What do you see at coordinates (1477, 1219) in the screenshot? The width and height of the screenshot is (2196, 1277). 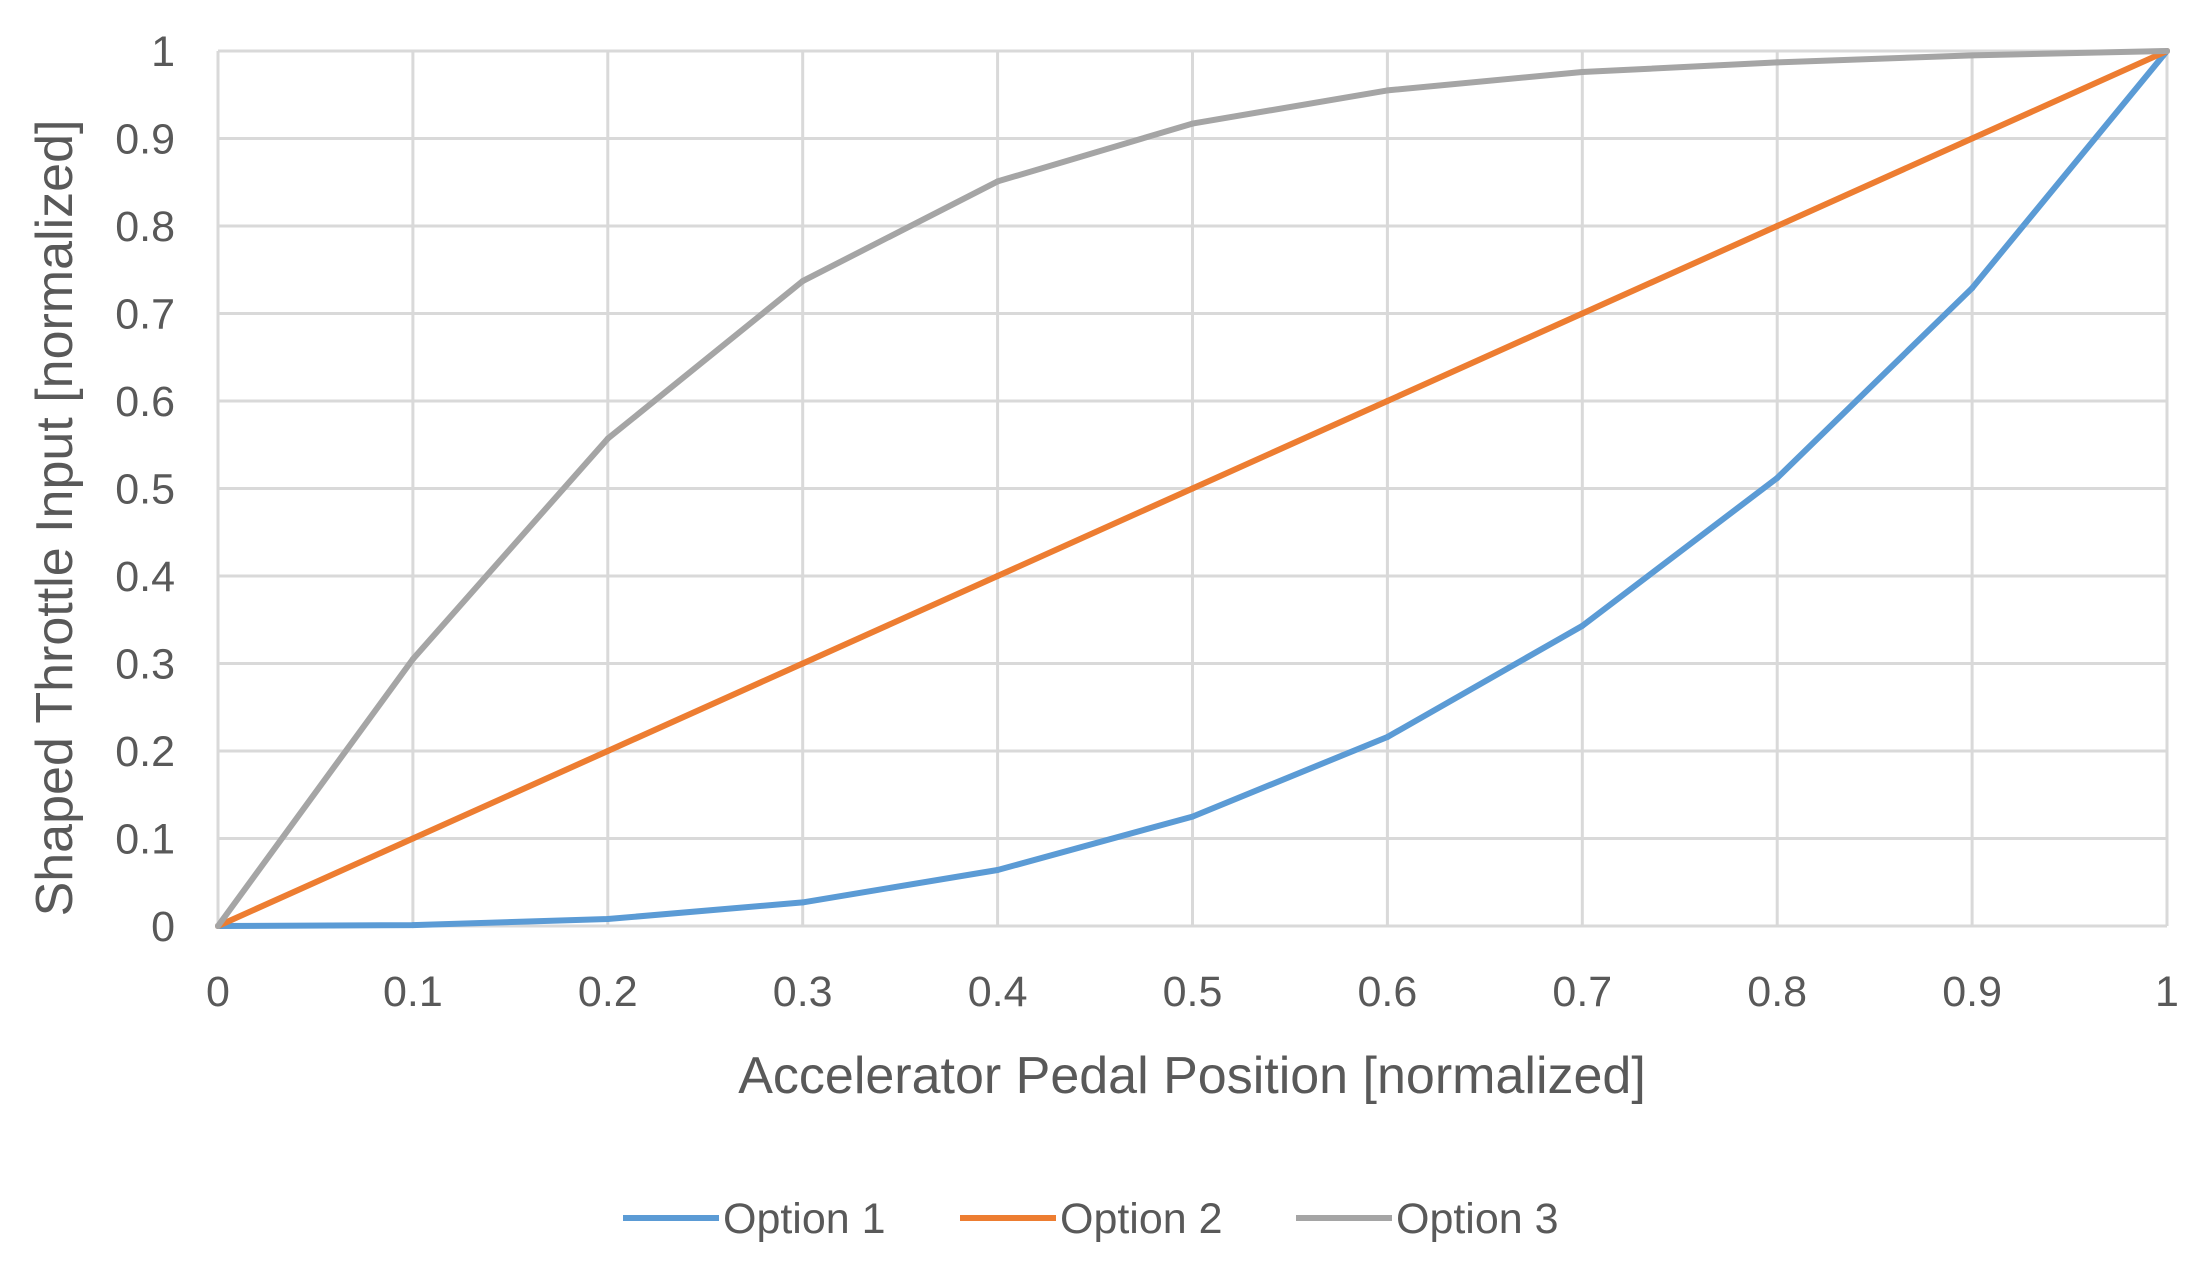 I see `legend-label: Option 3` at bounding box center [1477, 1219].